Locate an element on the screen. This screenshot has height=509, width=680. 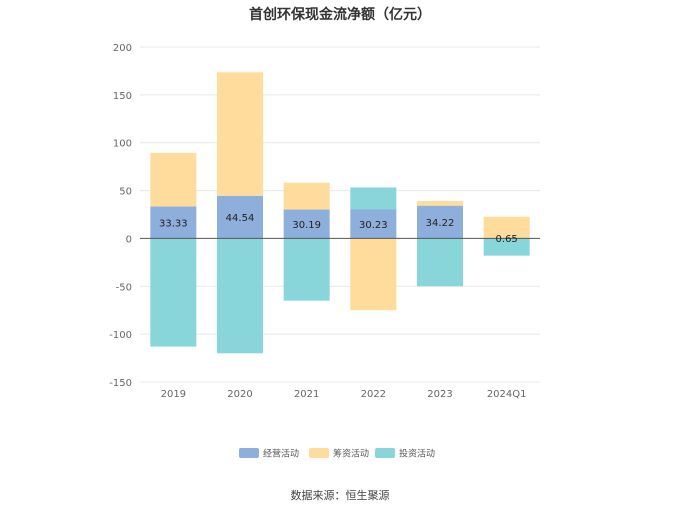
x-tick-label: 2021 is located at coordinates (306, 394).